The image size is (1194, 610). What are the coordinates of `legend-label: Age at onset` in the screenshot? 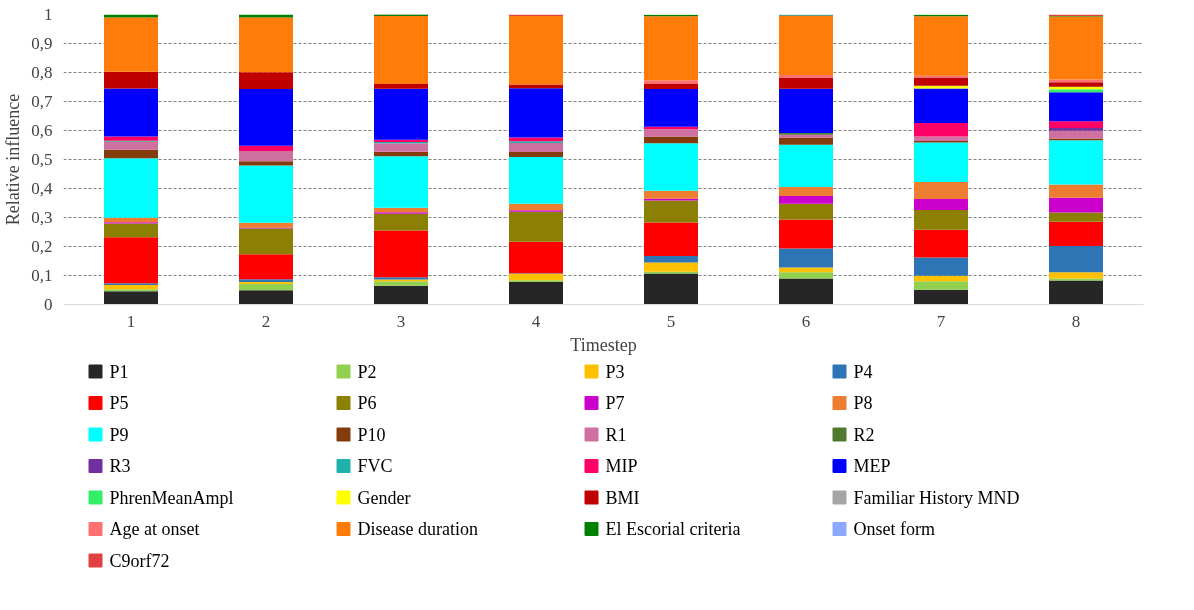 It's located at (154, 529).